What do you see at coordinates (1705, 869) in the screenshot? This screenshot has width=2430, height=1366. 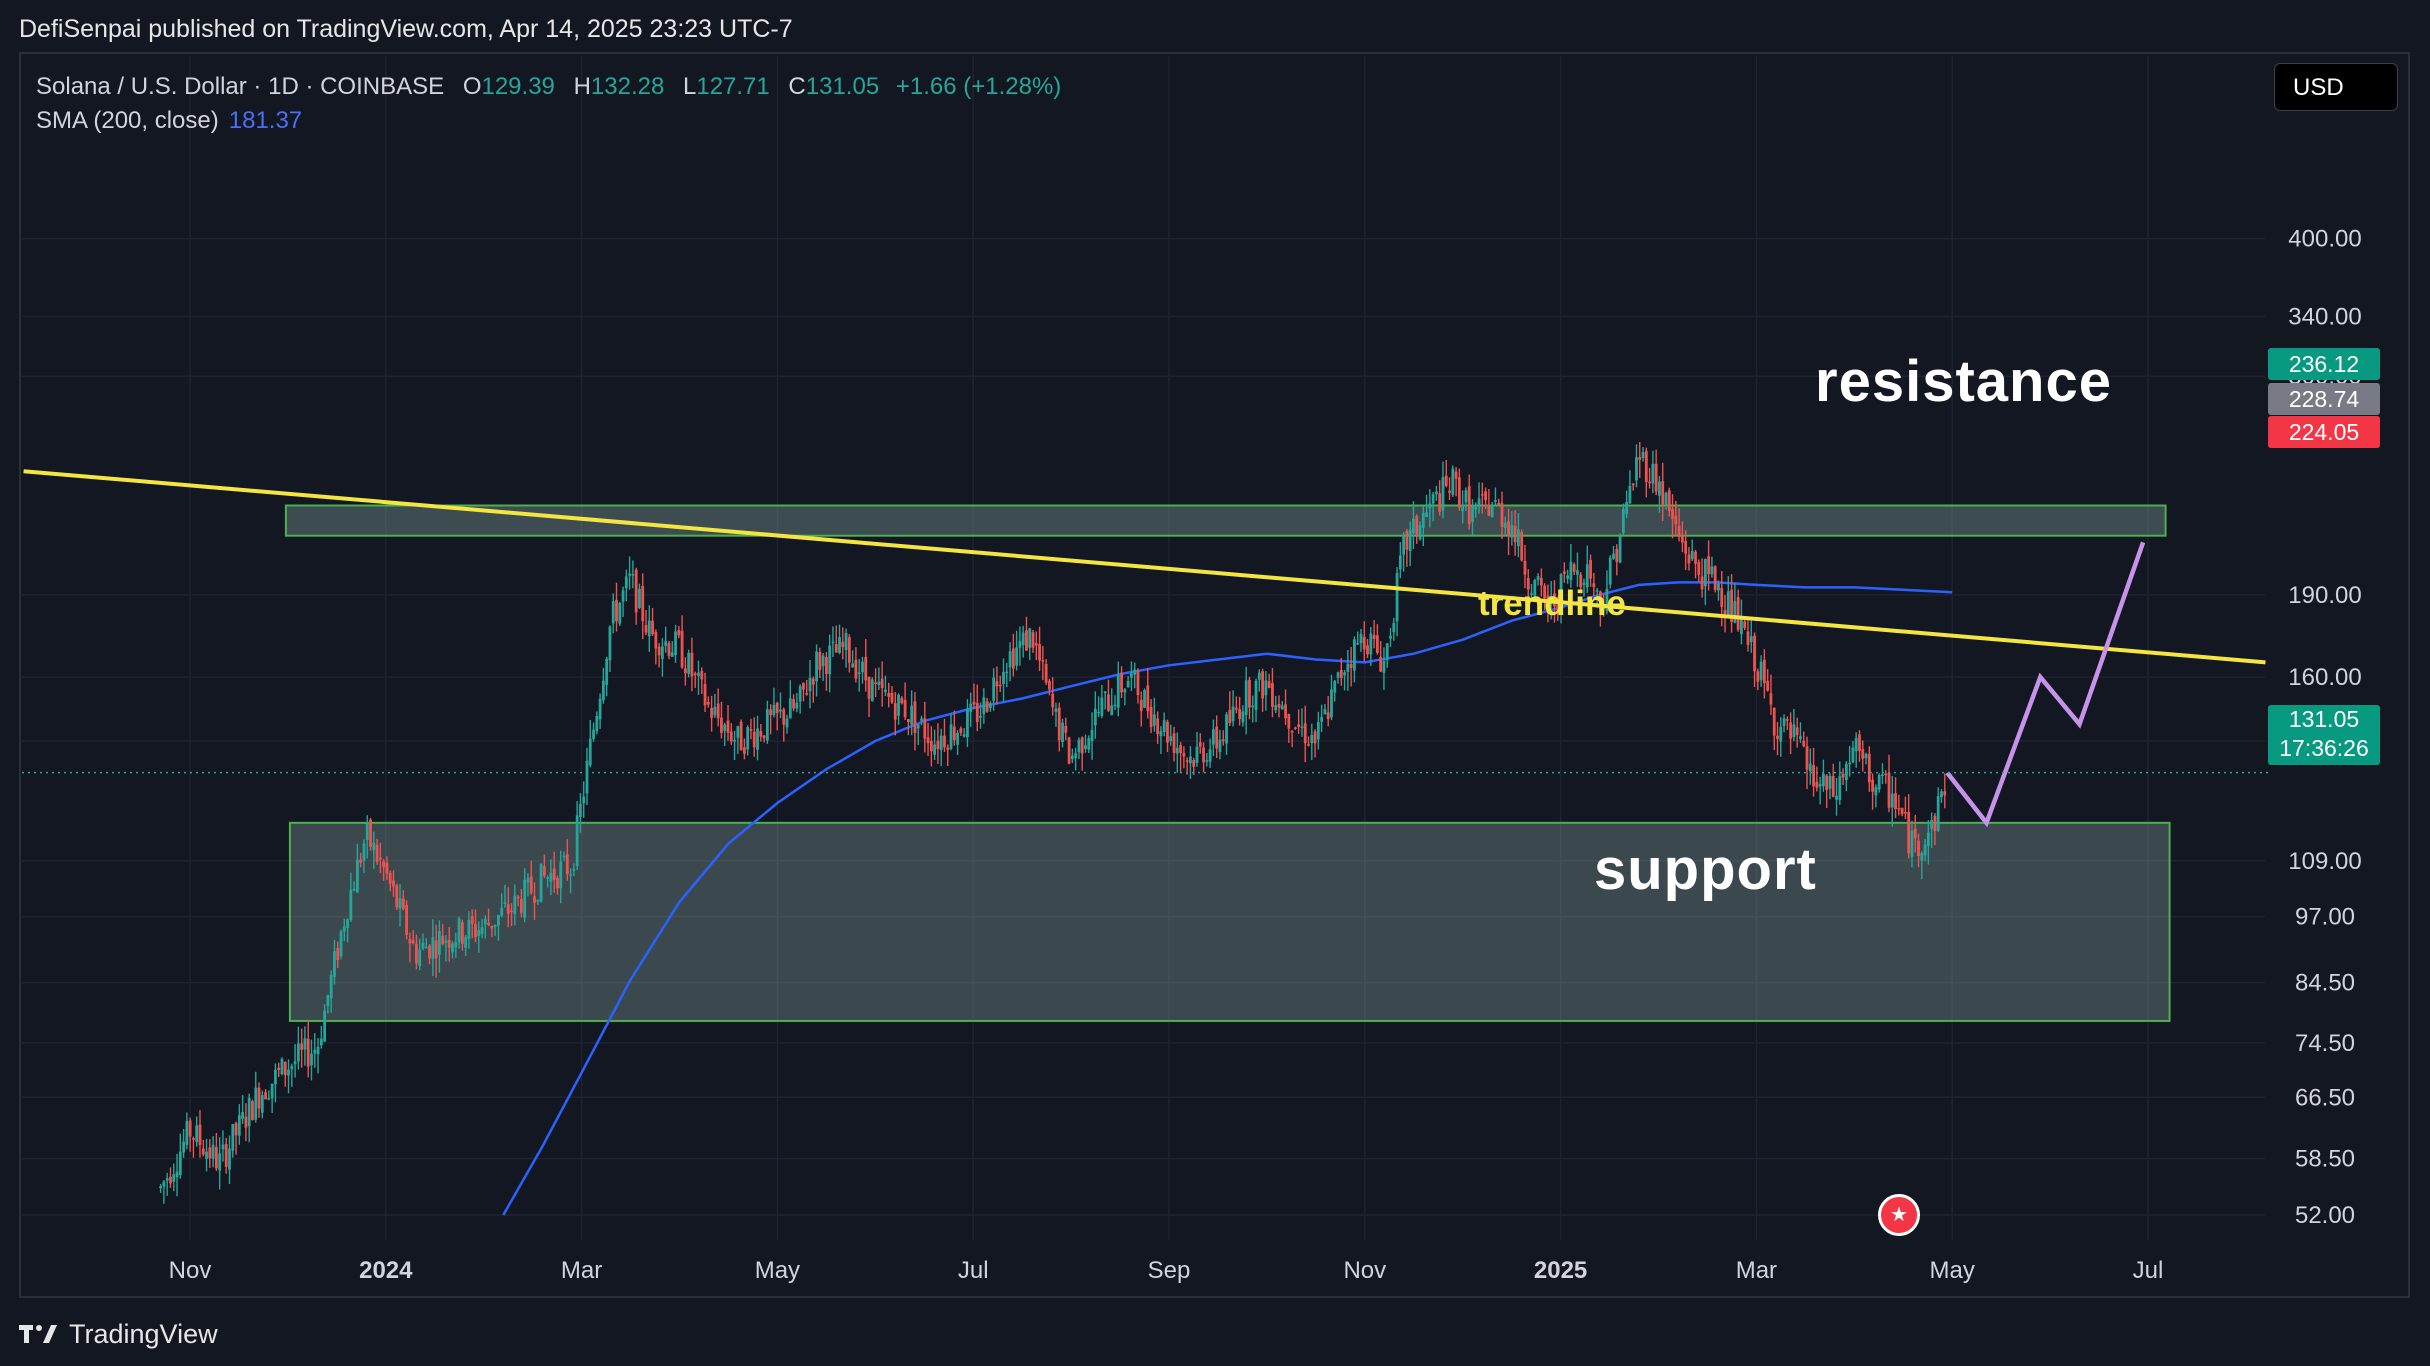 I see `support-label: support` at bounding box center [1705, 869].